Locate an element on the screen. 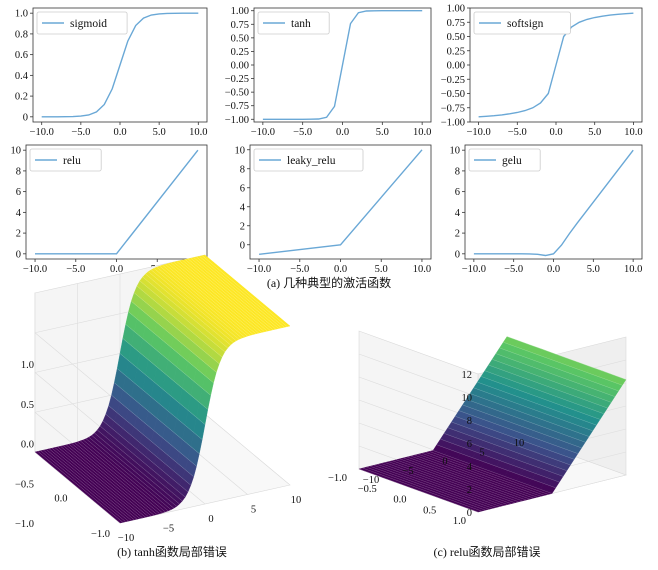  y-tick-label: −0.75 is located at coordinates (237, 106).